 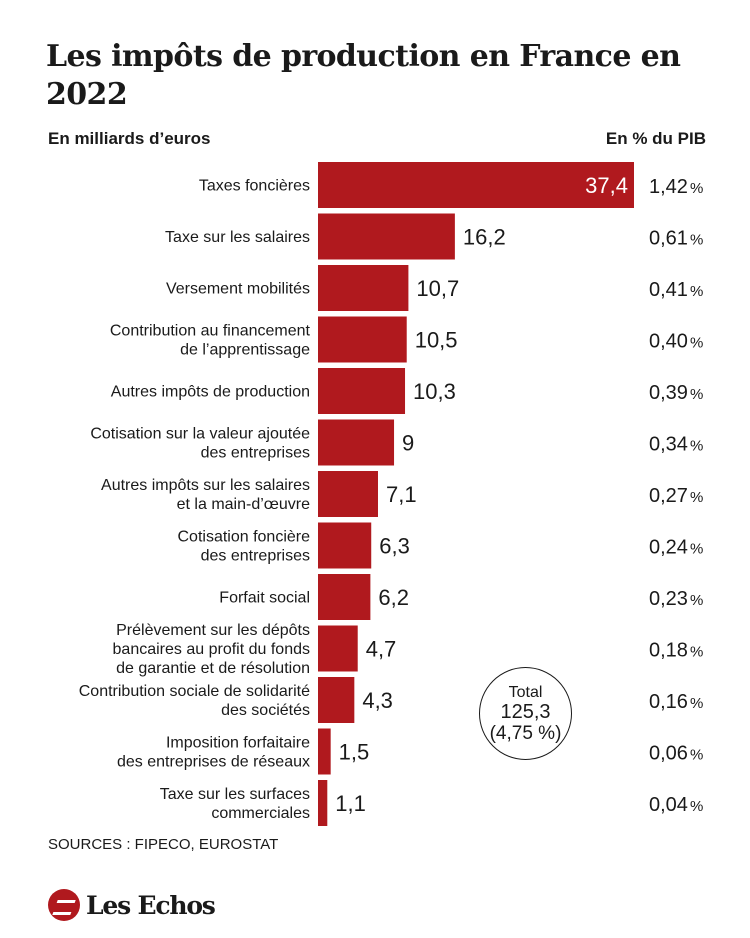 I want to click on category-label: et la main-d’œuvre, so click(x=243, y=504).